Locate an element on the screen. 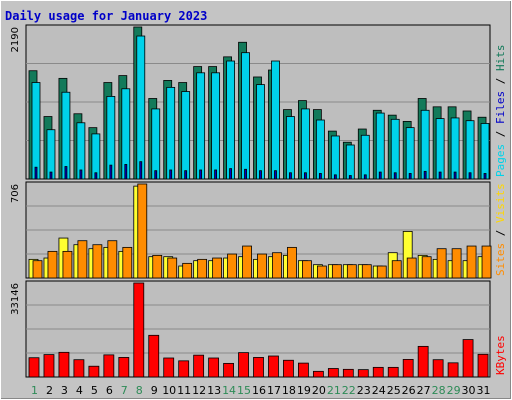 This screenshot has height=400, width=512. x-tick-label-day-3: 3 is located at coordinates (64, 390).